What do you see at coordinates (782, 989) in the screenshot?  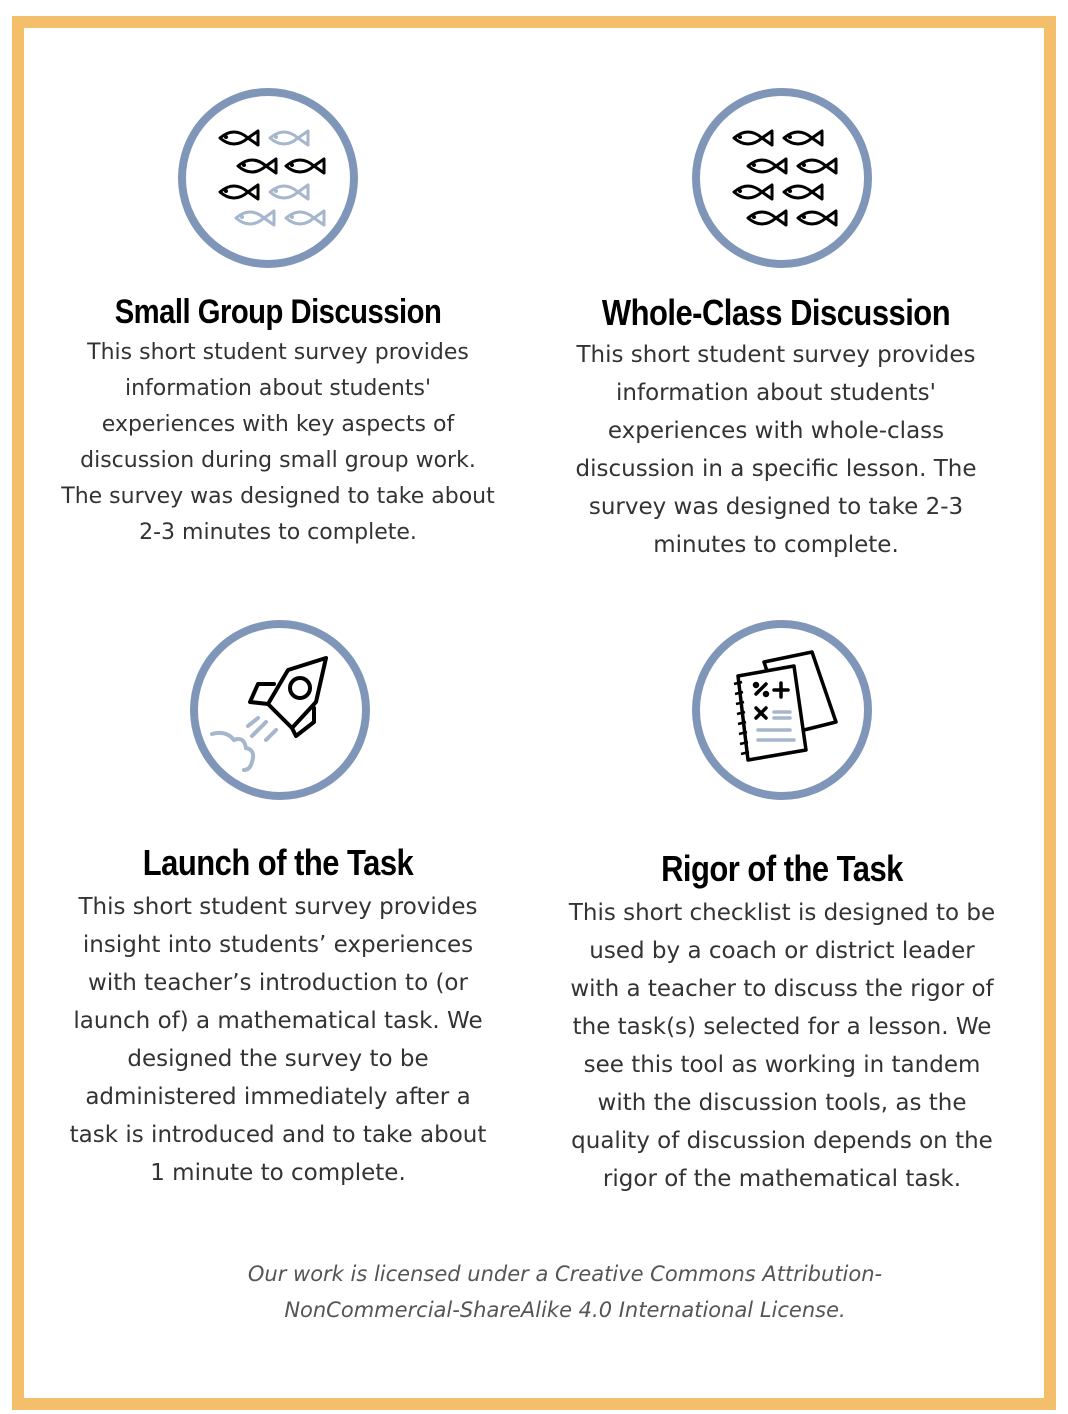 I see `card-description-line: with a teacher to discuss the rigor of` at bounding box center [782, 989].